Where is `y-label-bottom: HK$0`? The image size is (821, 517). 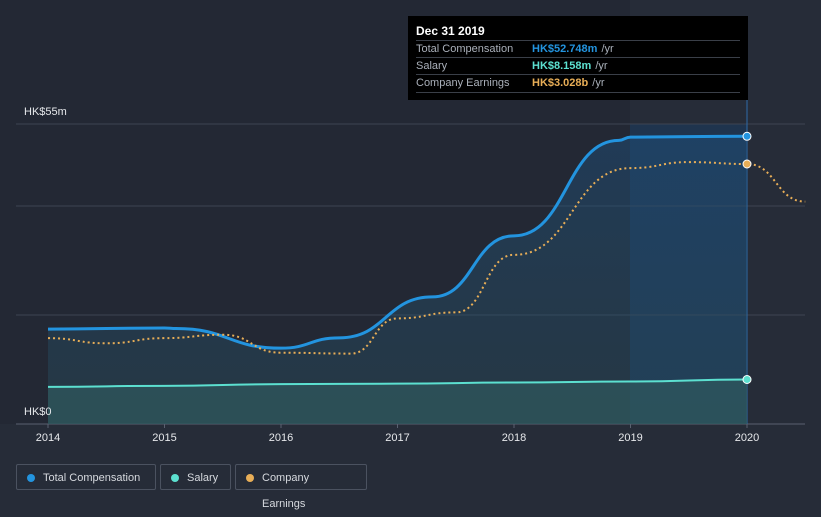 y-label-bottom: HK$0 is located at coordinates (38, 412).